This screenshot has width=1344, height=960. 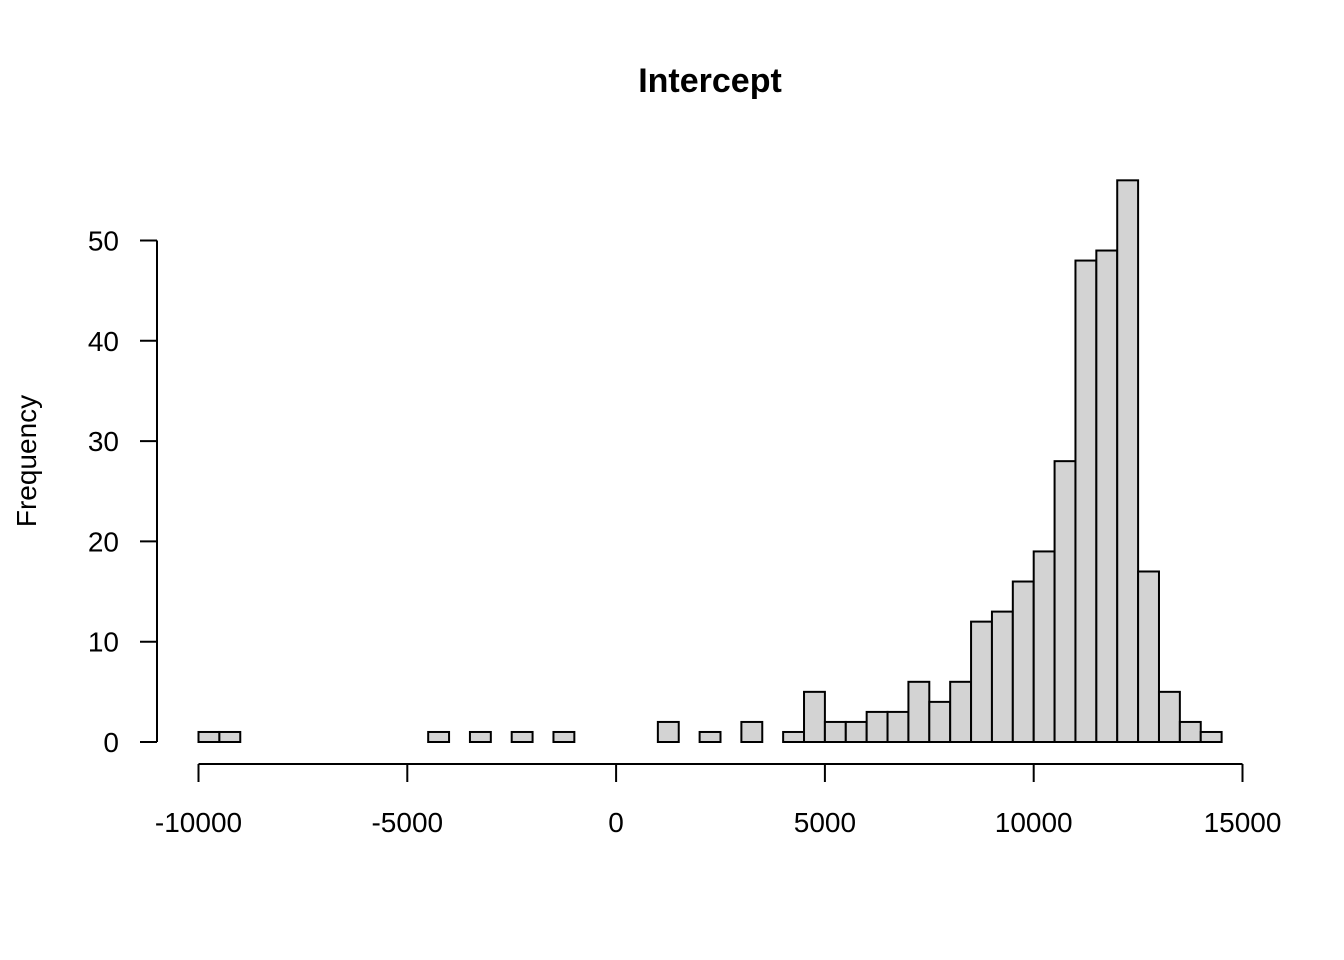 What do you see at coordinates (198, 822) in the screenshot?
I see `x-tick-label-0: -10000` at bounding box center [198, 822].